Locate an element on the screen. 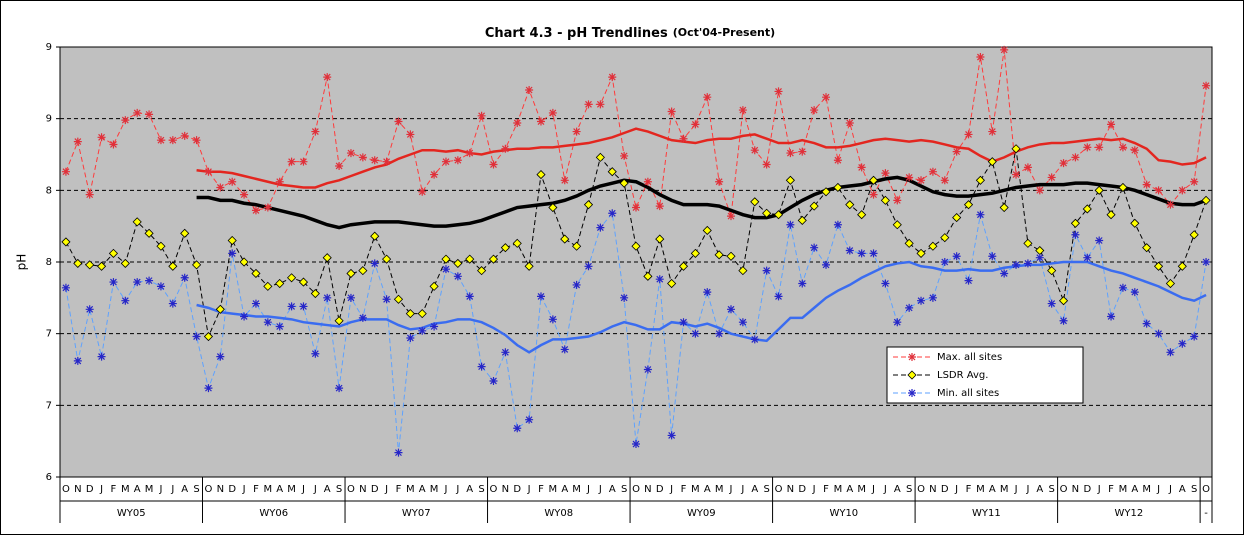 Image resolution: width=1244 pixels, height=535 pixels. y-tick-label: 7 is located at coordinates (49, 334).